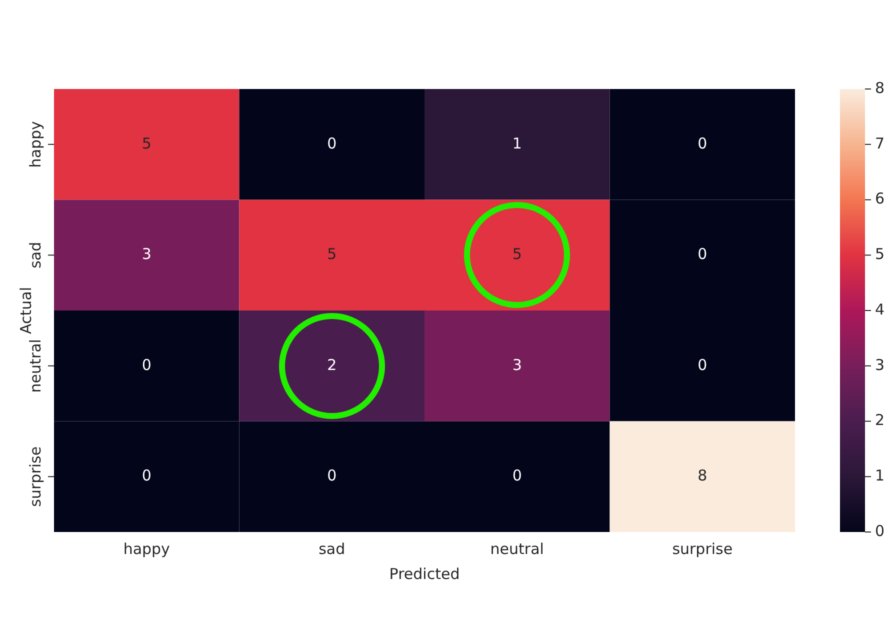  Describe the element at coordinates (517, 549) in the screenshot. I see `x-tick-label: neutral` at that location.